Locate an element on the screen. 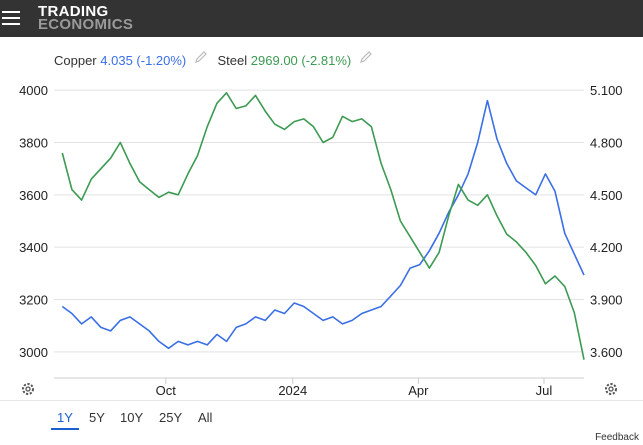 Image resolution: width=643 pixels, height=445 pixels. y-left-tick-label: 3000 is located at coordinates (33, 352).